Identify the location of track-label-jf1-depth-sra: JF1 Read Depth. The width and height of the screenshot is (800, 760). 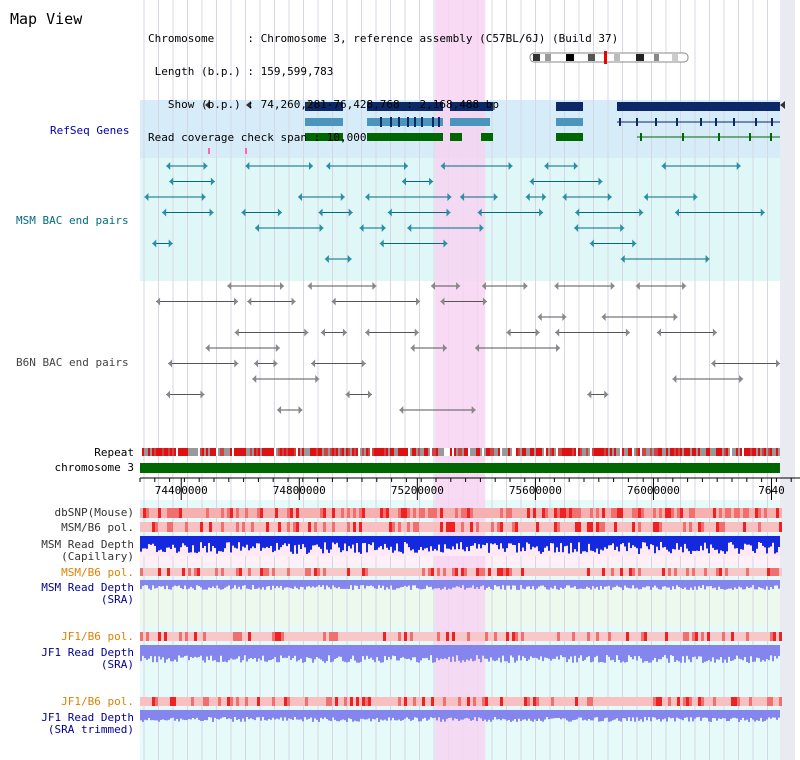
(87, 652).